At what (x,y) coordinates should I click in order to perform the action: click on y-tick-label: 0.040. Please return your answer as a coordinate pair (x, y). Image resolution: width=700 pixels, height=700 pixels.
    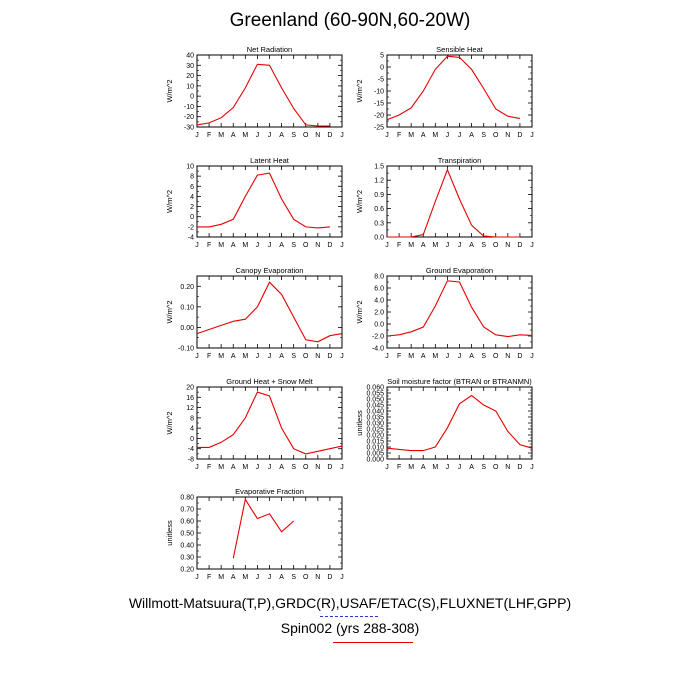
    Looking at the image, I should click on (375, 412).